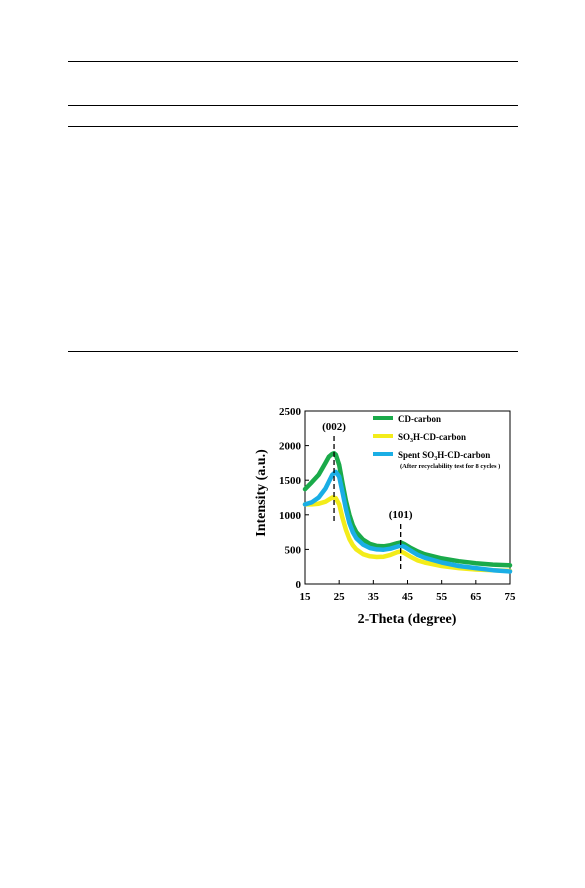 This screenshot has height=888, width=585. I want to click on y-tick-label-3: 1500, so click(290, 481).